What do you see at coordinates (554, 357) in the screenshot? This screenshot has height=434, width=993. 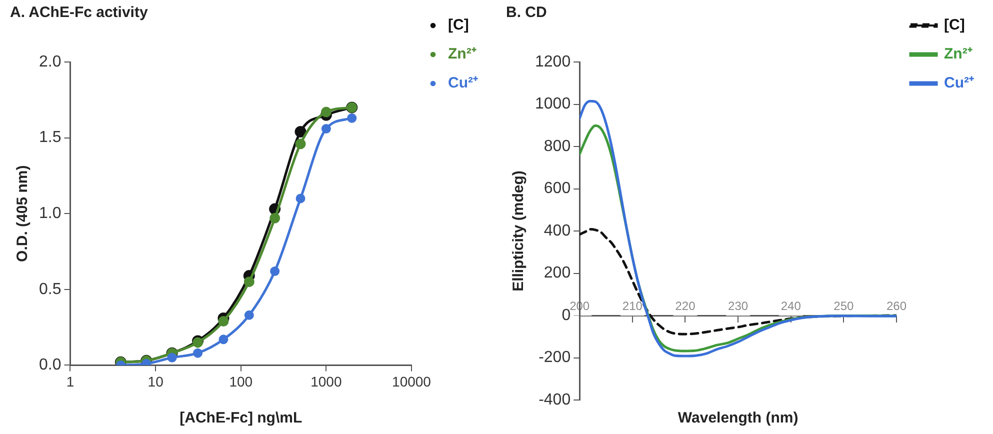 I see `y-tick-label: -200` at bounding box center [554, 357].